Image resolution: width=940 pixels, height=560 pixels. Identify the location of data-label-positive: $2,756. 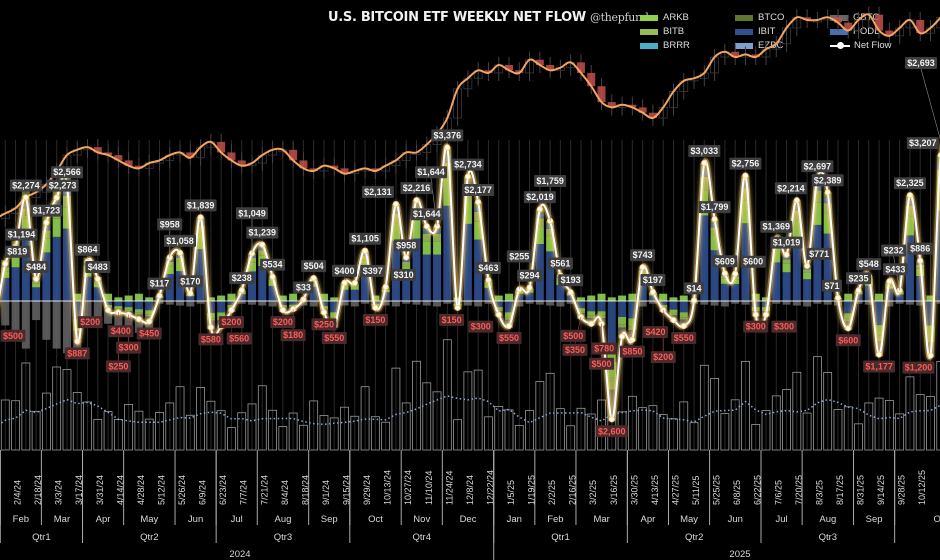
(745, 163).